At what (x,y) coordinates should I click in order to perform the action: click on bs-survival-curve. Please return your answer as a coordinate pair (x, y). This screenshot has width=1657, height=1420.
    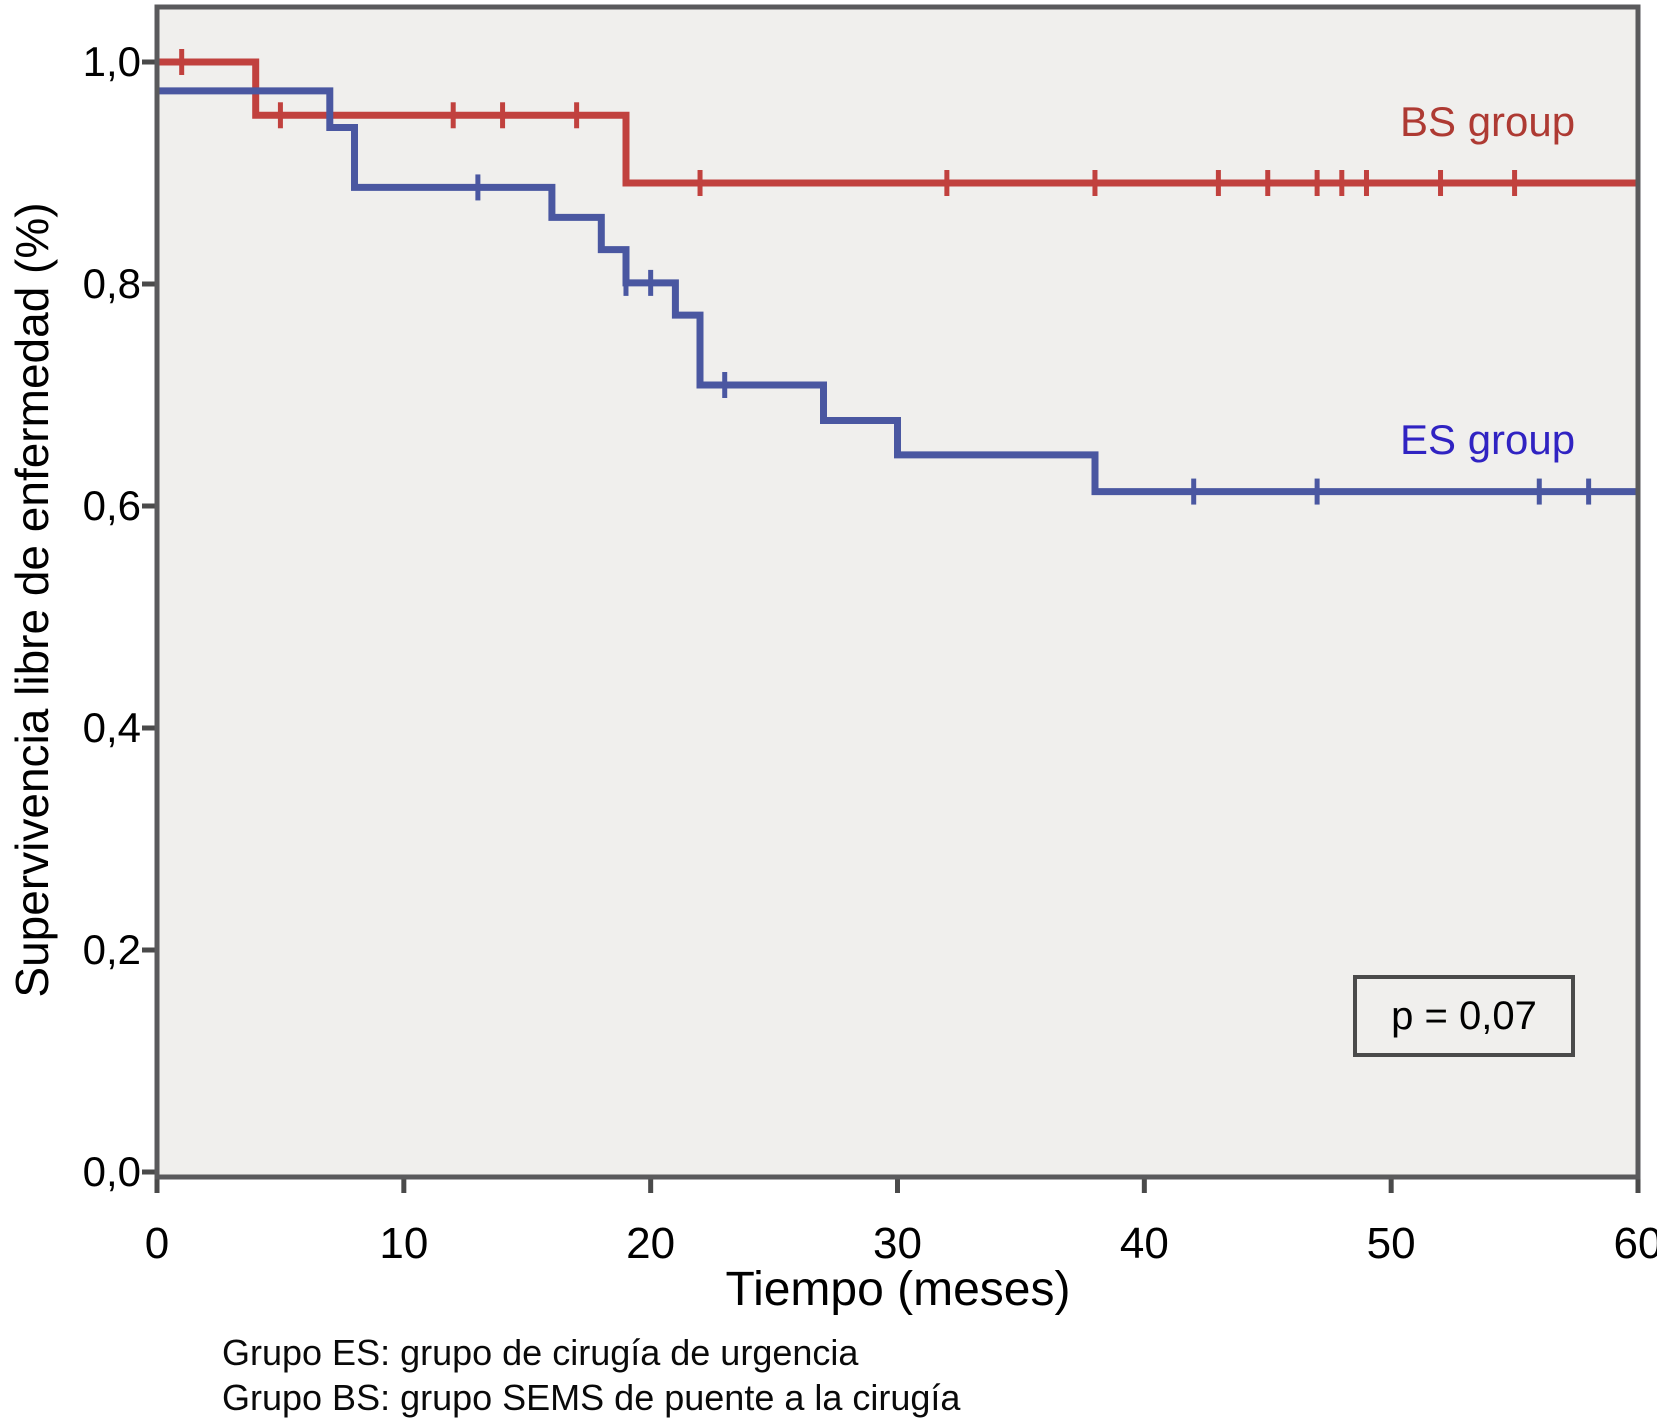
    Looking at the image, I should click on (897, 122).